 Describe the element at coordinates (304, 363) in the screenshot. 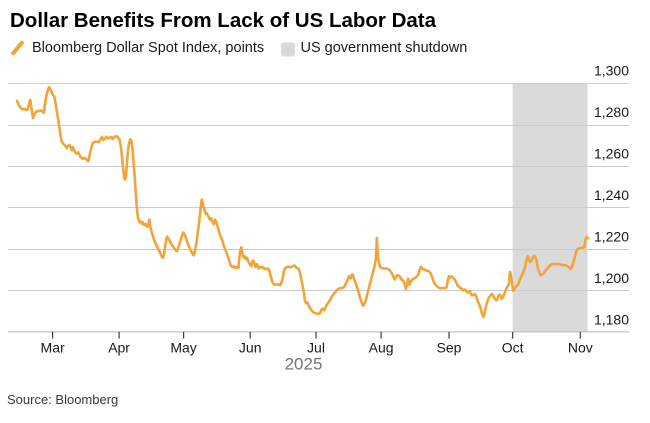

I see `svg-text: 2025` at that location.